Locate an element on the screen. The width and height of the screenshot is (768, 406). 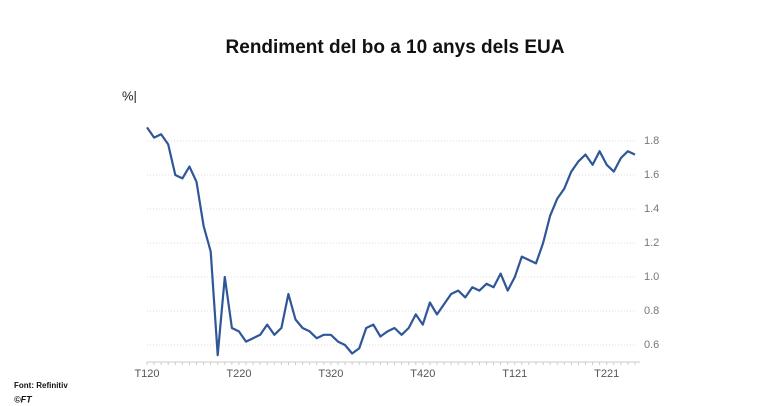
y-tick-label: 0.8 is located at coordinates (651, 311).